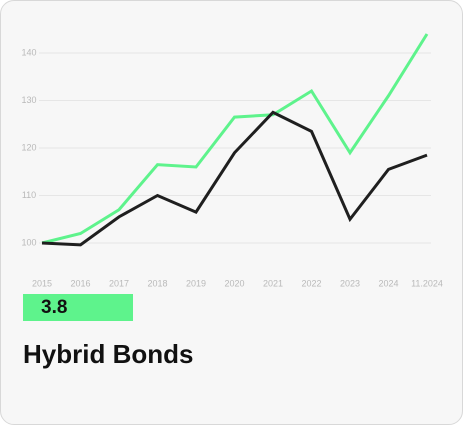 The height and width of the screenshot is (425, 463). What do you see at coordinates (28, 242) in the screenshot?
I see `y-tick-label: 100` at bounding box center [28, 242].